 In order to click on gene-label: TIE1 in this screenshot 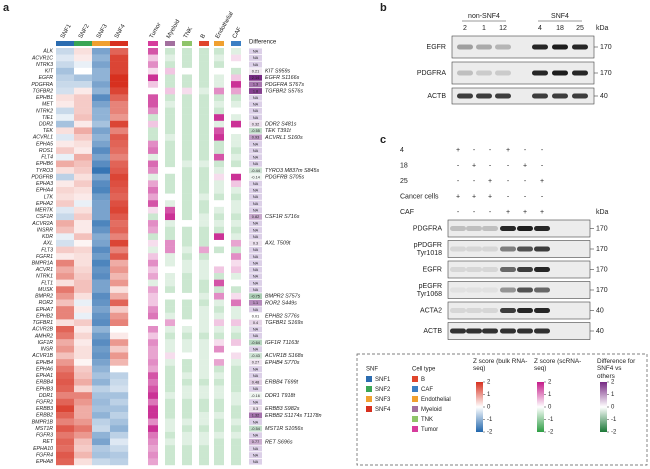, I will do `click(47, 118)`.